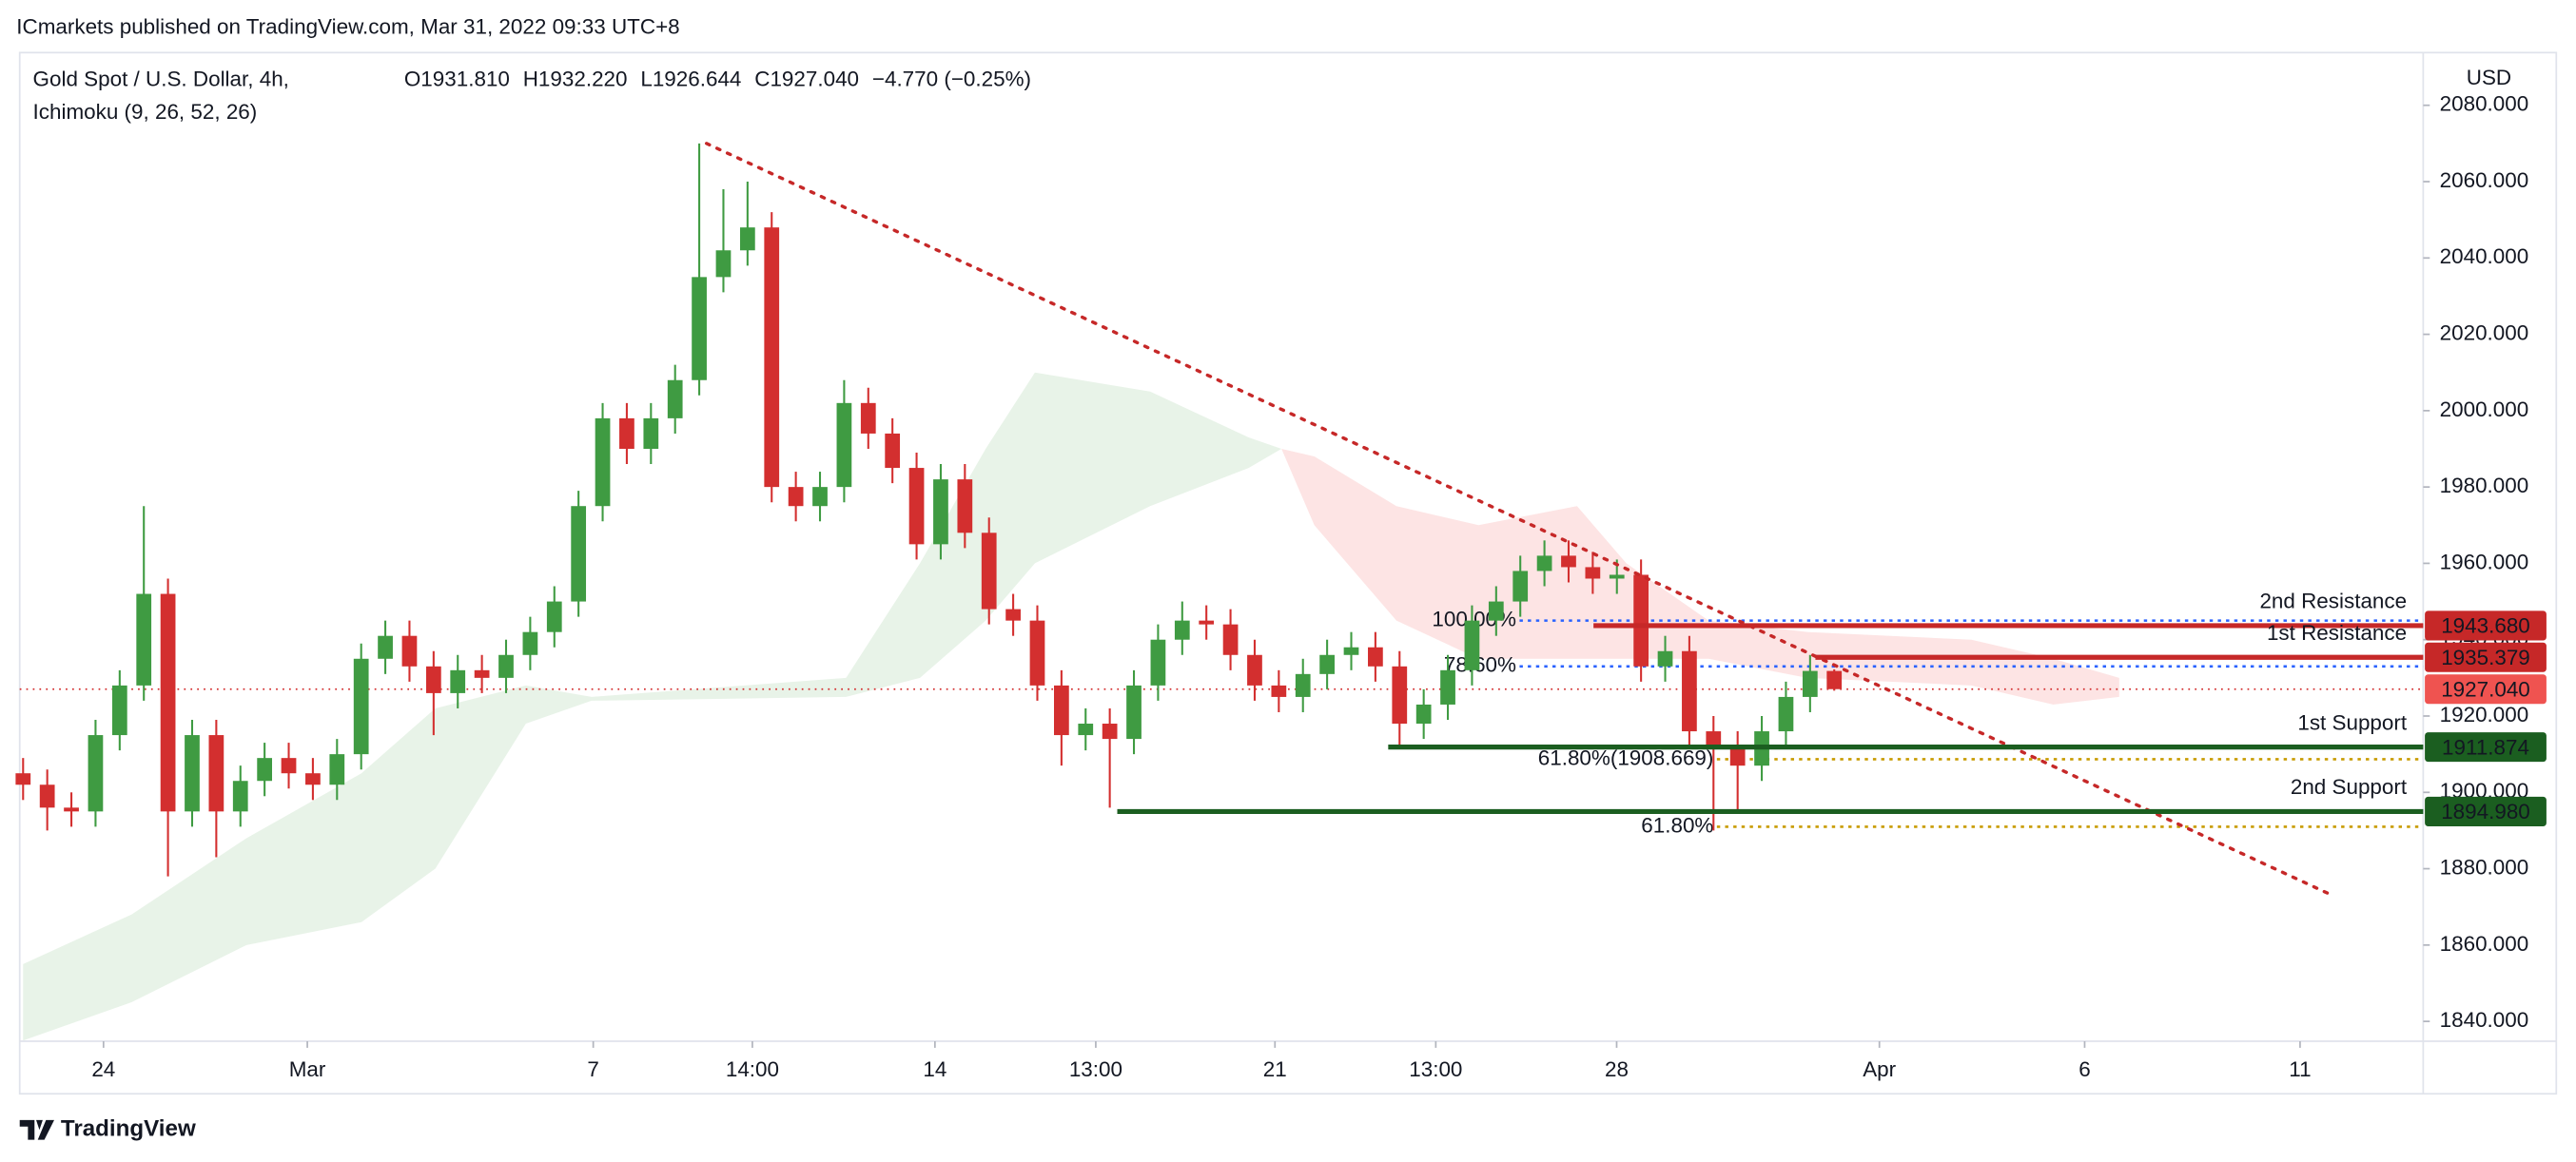 This screenshot has height=1162, width=2576. Describe the element at coordinates (2484, 104) in the screenshot. I see `y-tick-label: 2080.000` at that location.